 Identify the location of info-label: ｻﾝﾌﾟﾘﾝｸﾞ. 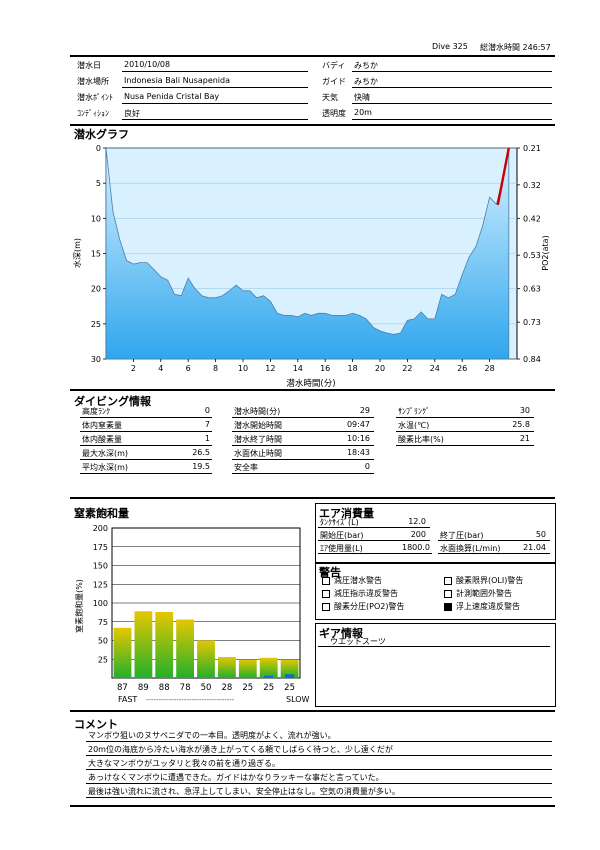
(414, 411).